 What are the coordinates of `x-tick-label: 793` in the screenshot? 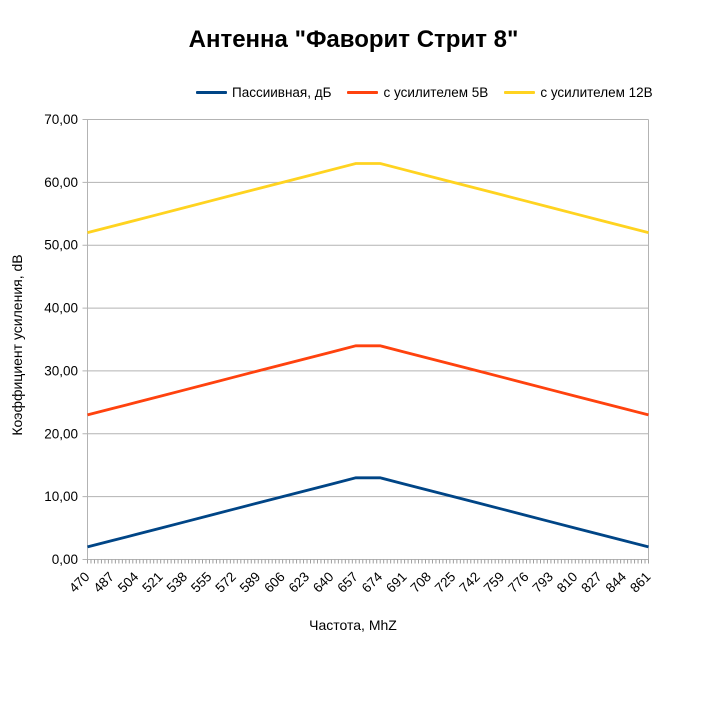 It's located at (543, 582).